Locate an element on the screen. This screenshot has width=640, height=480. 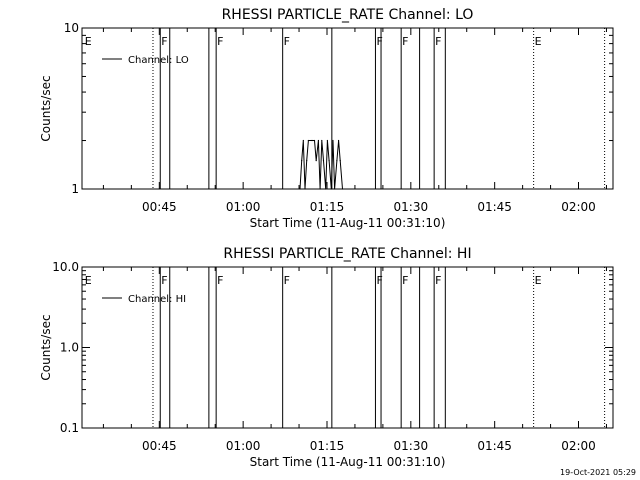
panel2-title: RHESSI PARTICLE_RATE Channel: HI is located at coordinates (347, 254).